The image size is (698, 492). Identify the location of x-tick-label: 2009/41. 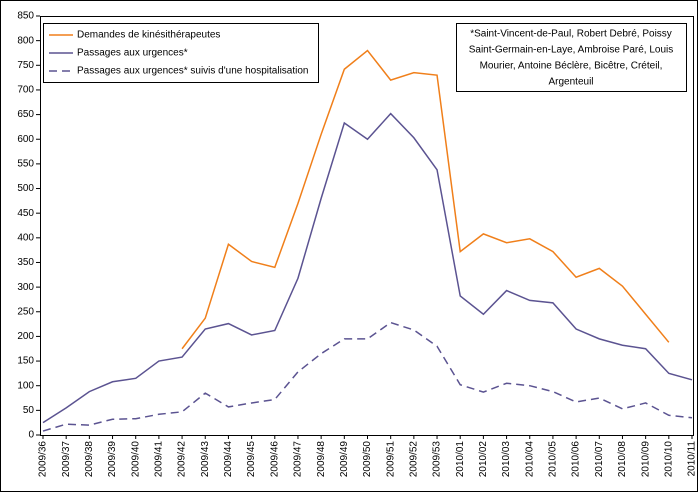
(159, 459).